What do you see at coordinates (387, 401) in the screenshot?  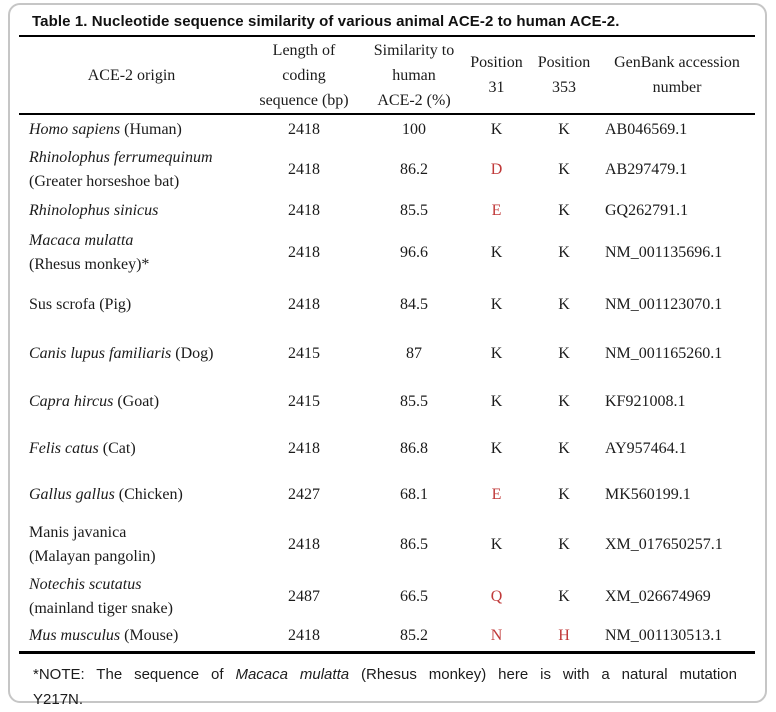 I see `table-row: Capra hircus (Goat) 2415 85.5 K K KF921008.1` at bounding box center [387, 401].